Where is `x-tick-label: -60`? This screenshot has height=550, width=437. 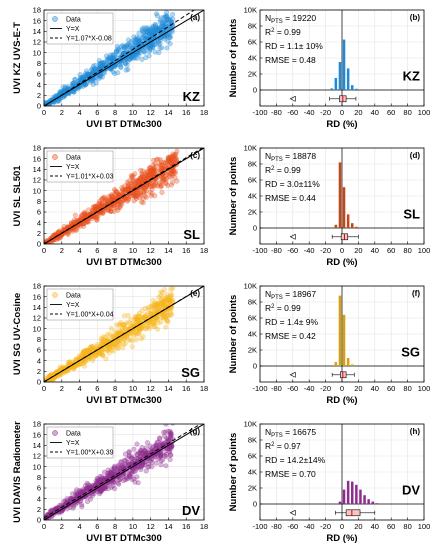 x-tick-label: -60 is located at coordinates (292, 526).